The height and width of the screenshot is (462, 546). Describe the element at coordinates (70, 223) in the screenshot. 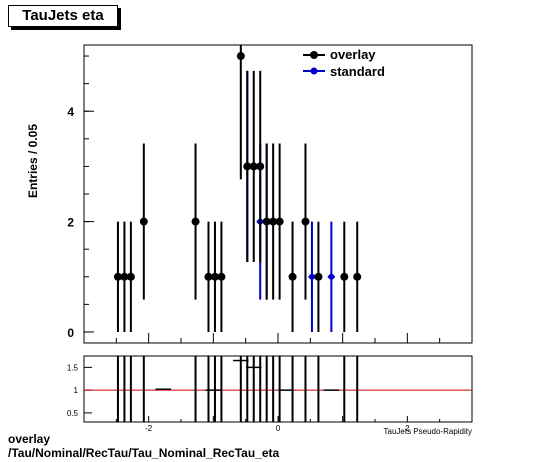

I see `main-y-tick-label: 2` at that location.